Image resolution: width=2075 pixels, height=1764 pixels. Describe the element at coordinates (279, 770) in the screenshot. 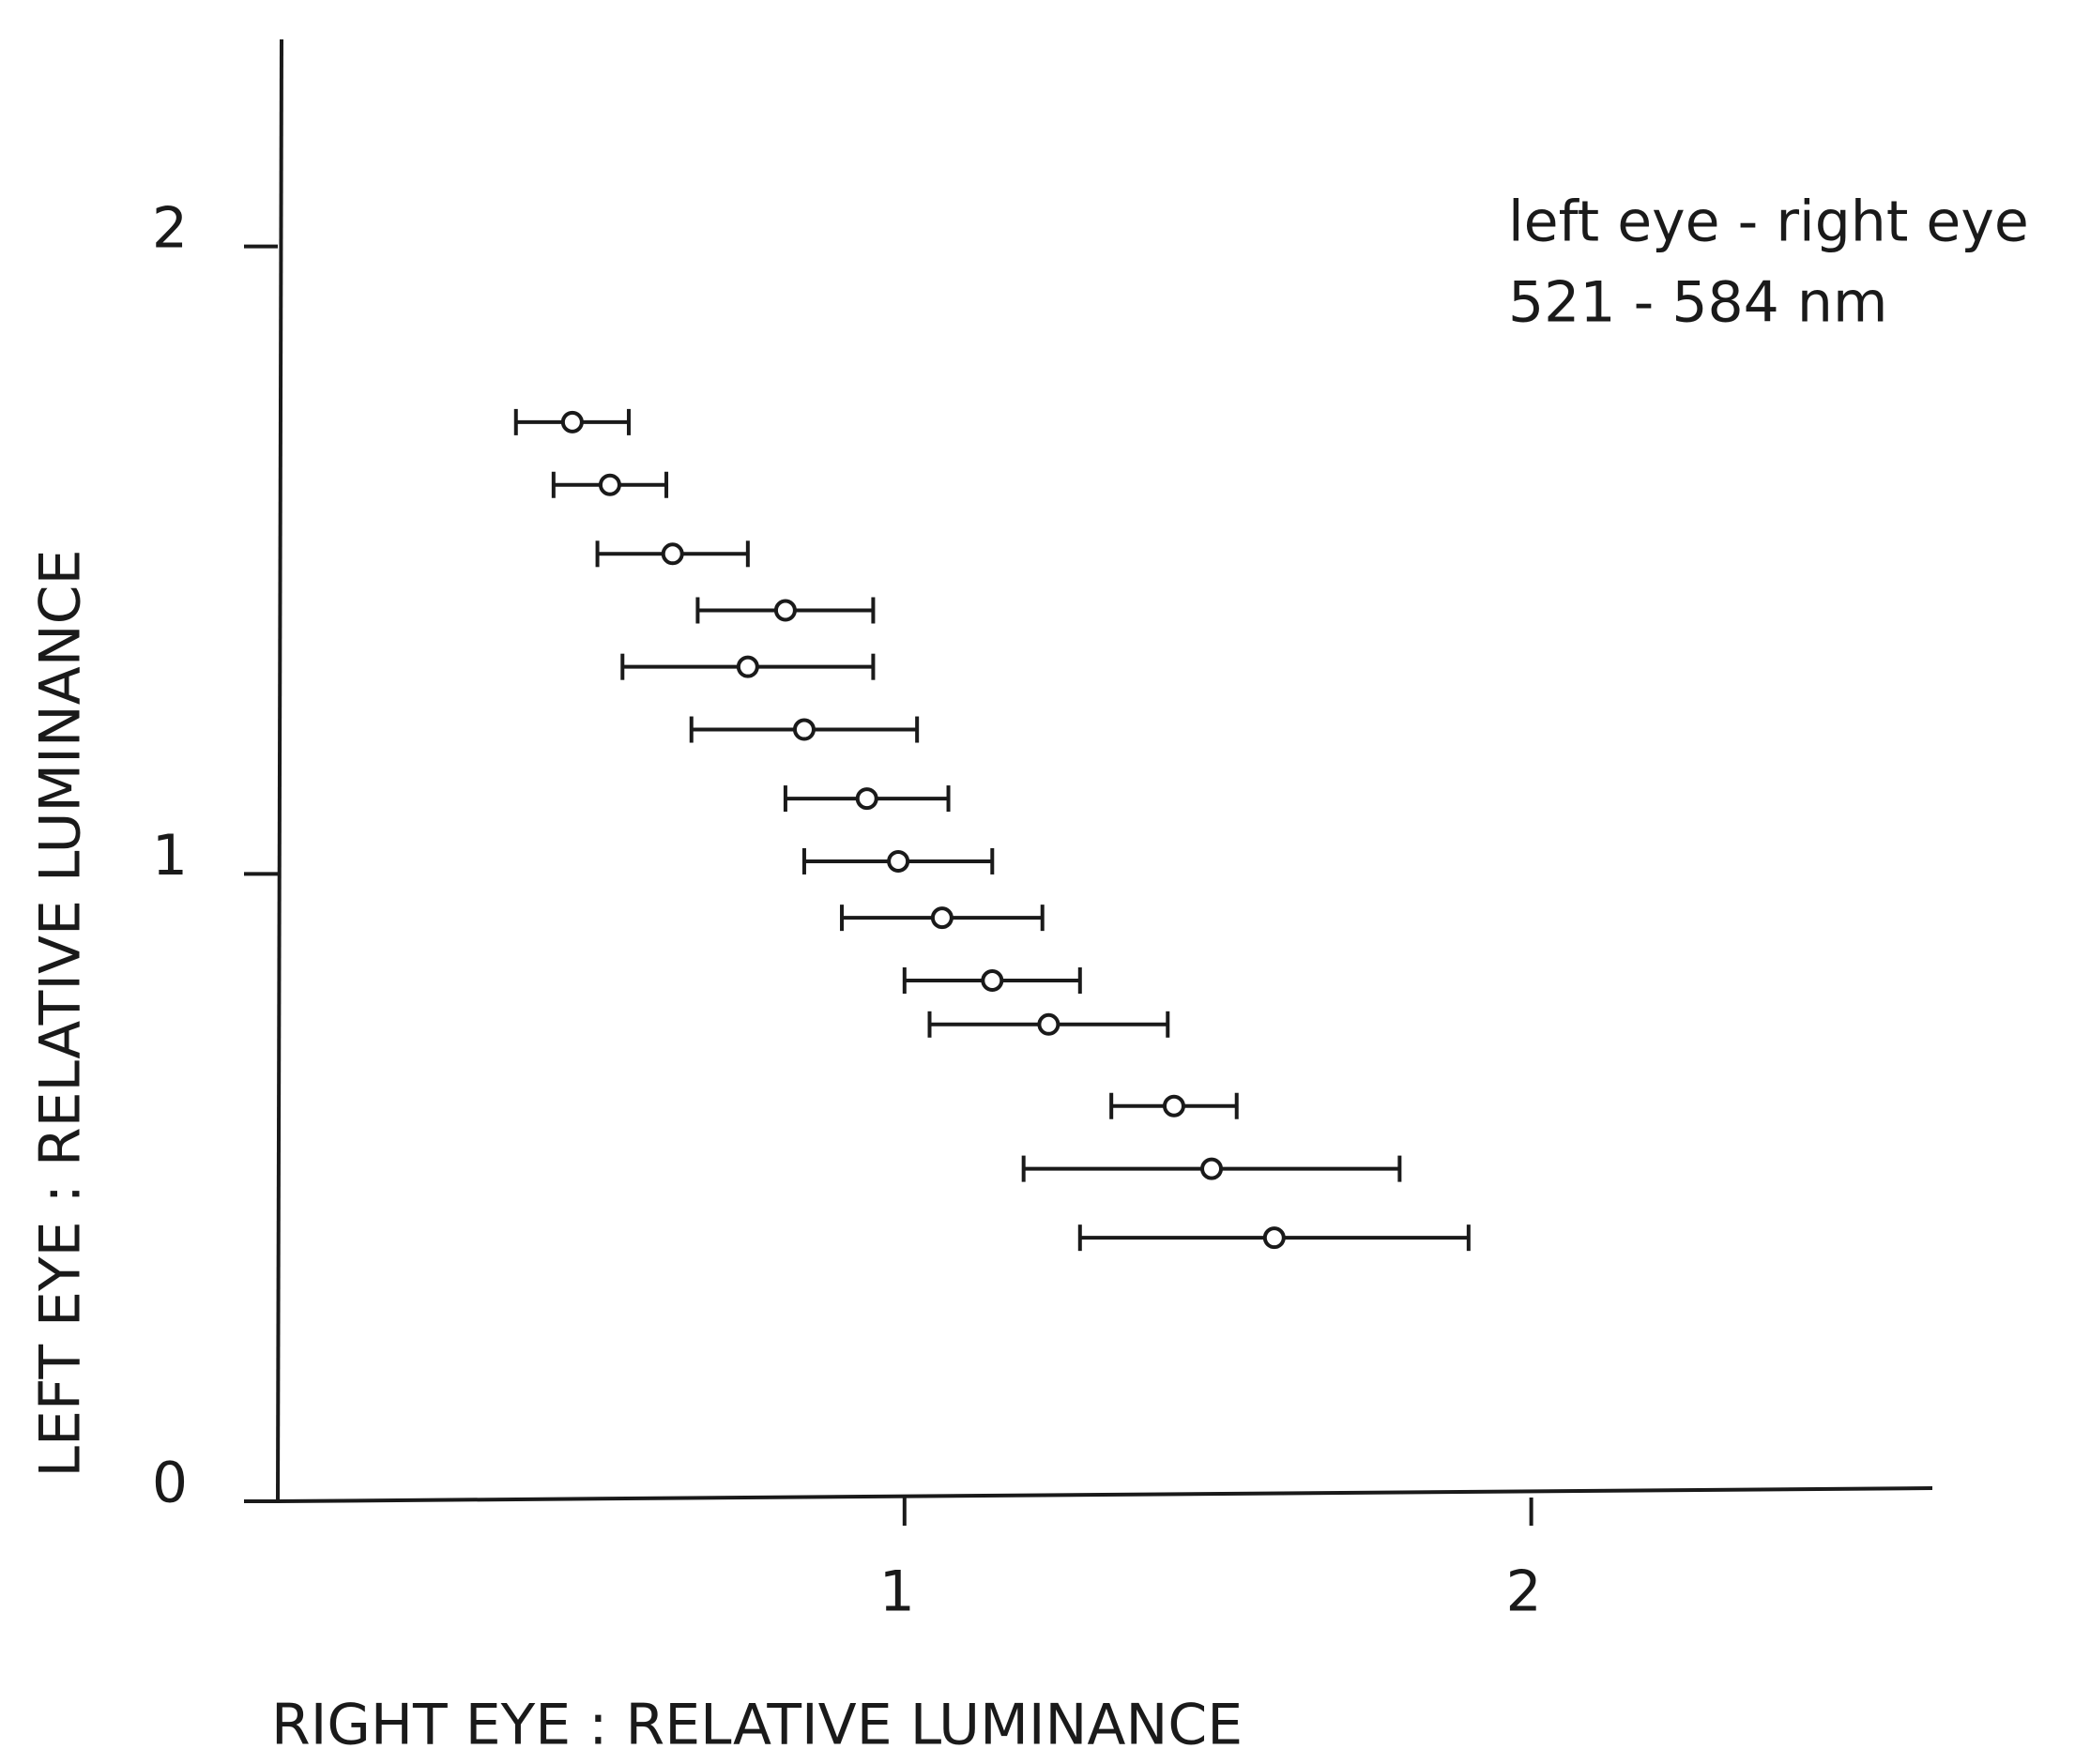

I see `y-axis` at that location.